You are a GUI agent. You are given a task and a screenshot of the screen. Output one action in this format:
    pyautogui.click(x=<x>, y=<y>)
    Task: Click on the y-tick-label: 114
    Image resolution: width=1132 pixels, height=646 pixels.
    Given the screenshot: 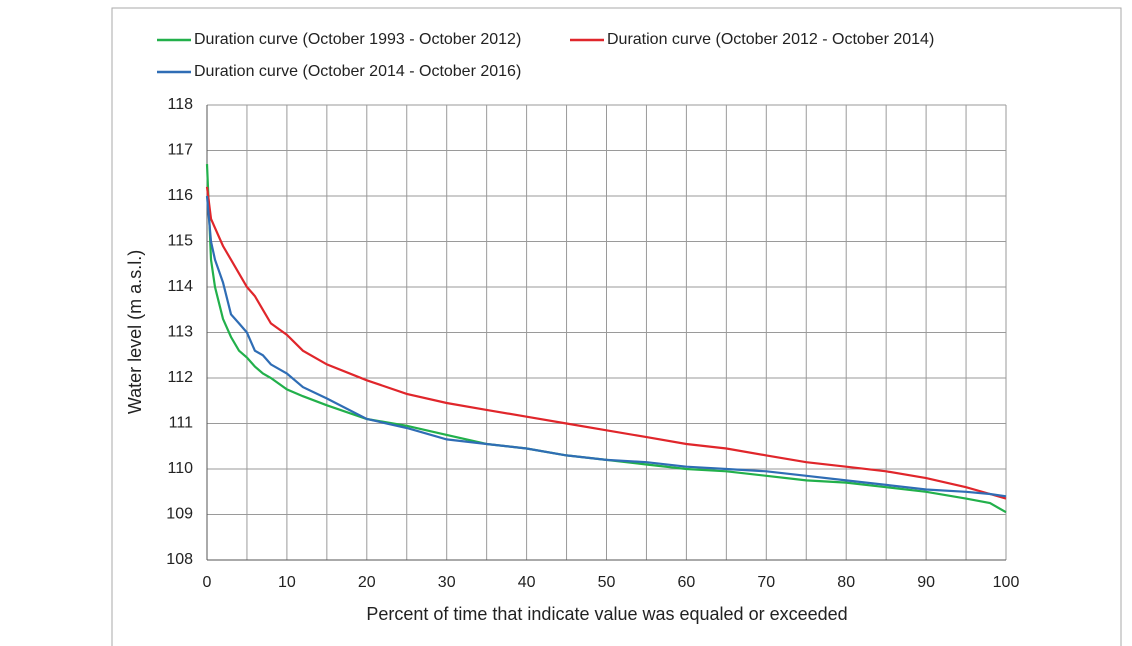 What is the action you would take?
    pyautogui.click(x=180, y=286)
    